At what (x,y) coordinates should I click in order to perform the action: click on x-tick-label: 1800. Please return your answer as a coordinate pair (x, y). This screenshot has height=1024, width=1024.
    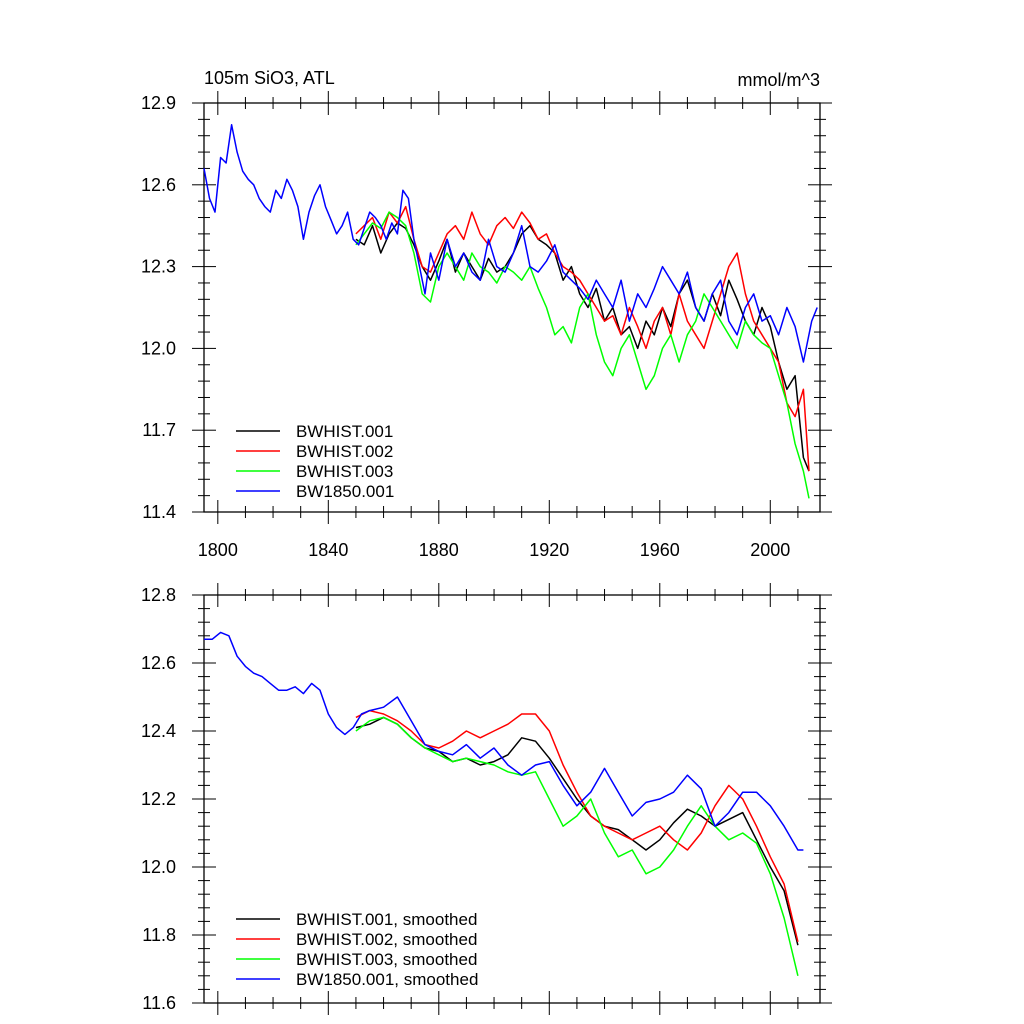
    Looking at the image, I should click on (218, 550).